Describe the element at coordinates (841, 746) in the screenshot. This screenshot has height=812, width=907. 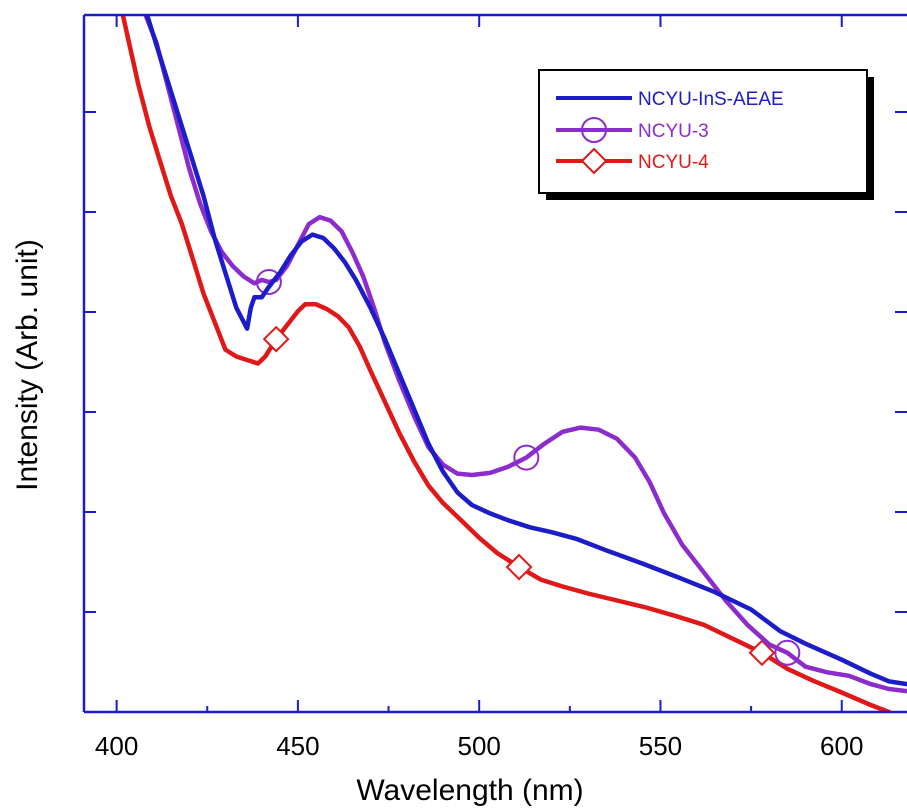
I see `x-tick-label: 600` at that location.